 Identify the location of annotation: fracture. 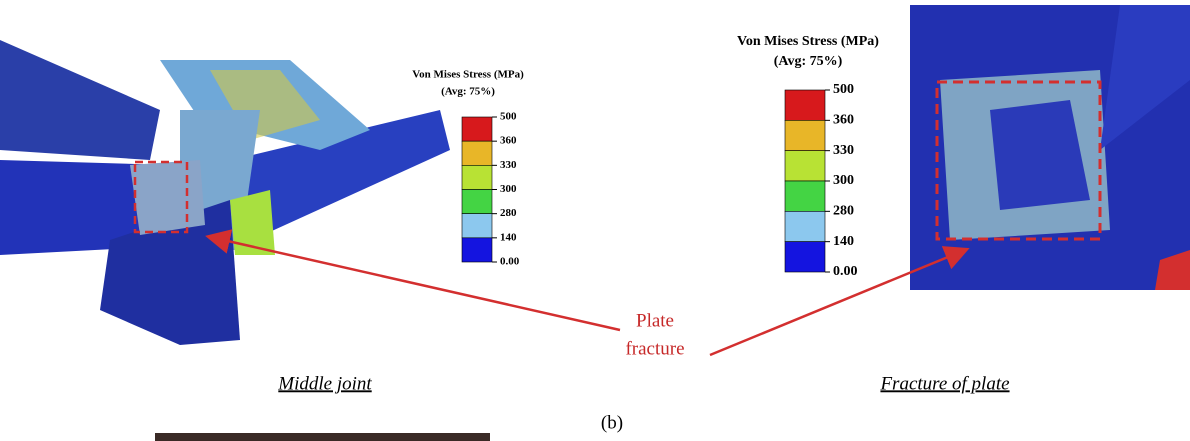
(654, 348).